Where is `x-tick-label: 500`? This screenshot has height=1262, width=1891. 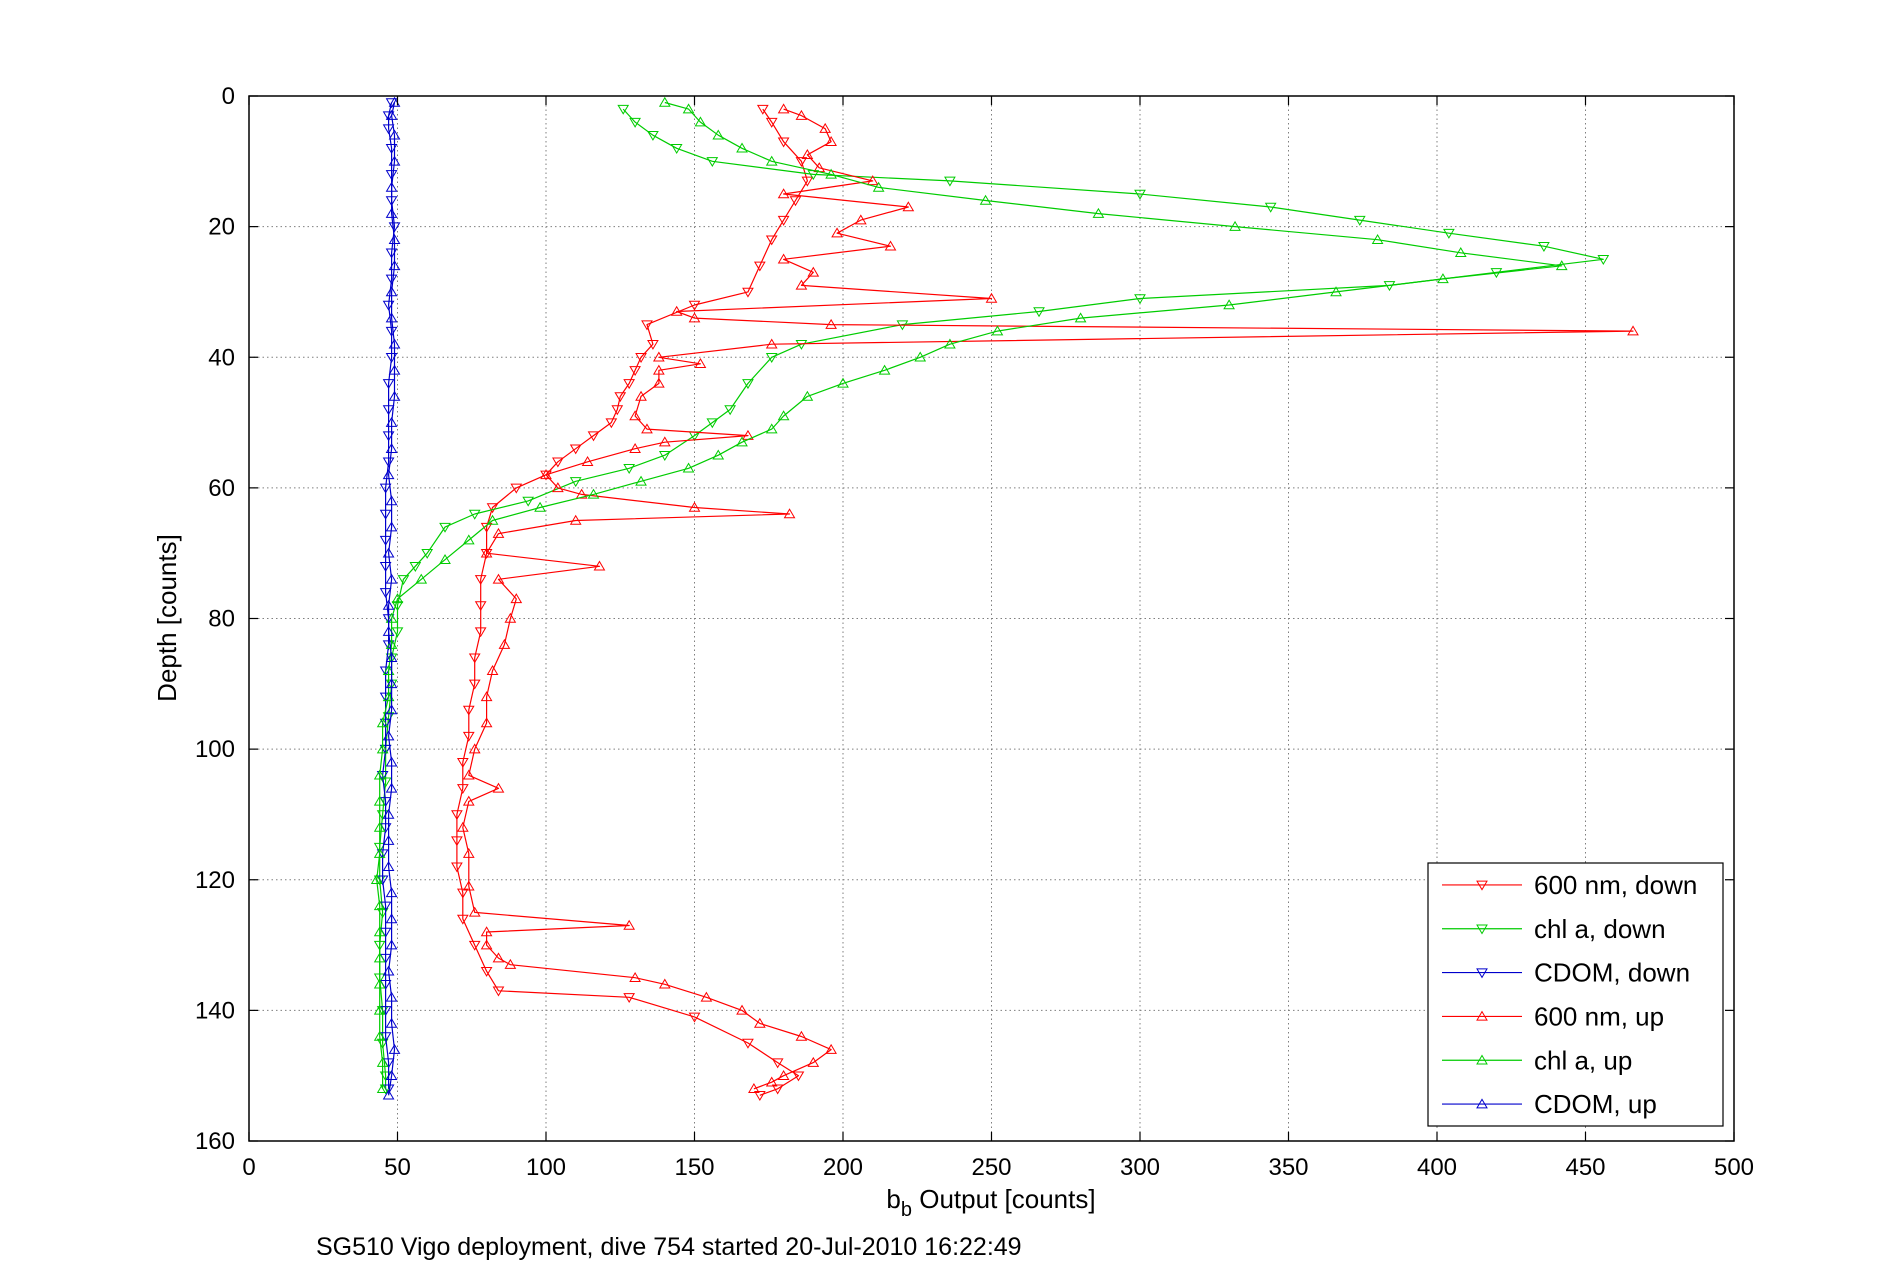 x-tick-label: 500 is located at coordinates (1734, 1167).